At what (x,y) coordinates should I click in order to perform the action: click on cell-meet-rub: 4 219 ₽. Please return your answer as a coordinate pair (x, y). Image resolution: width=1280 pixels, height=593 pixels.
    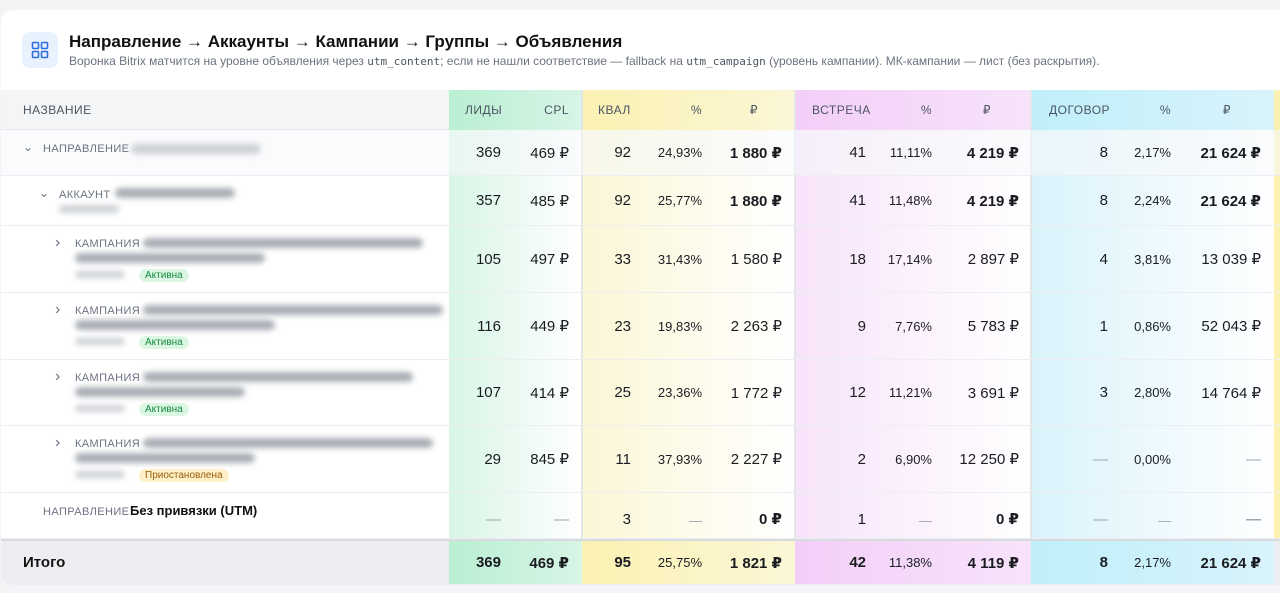
    Looking at the image, I should click on (992, 201).